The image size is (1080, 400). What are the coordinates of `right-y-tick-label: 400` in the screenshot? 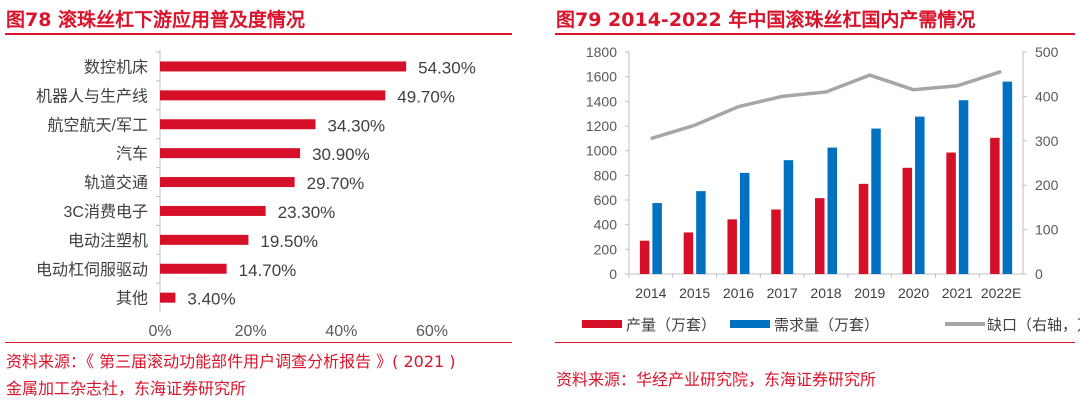 It's located at (1047, 96).